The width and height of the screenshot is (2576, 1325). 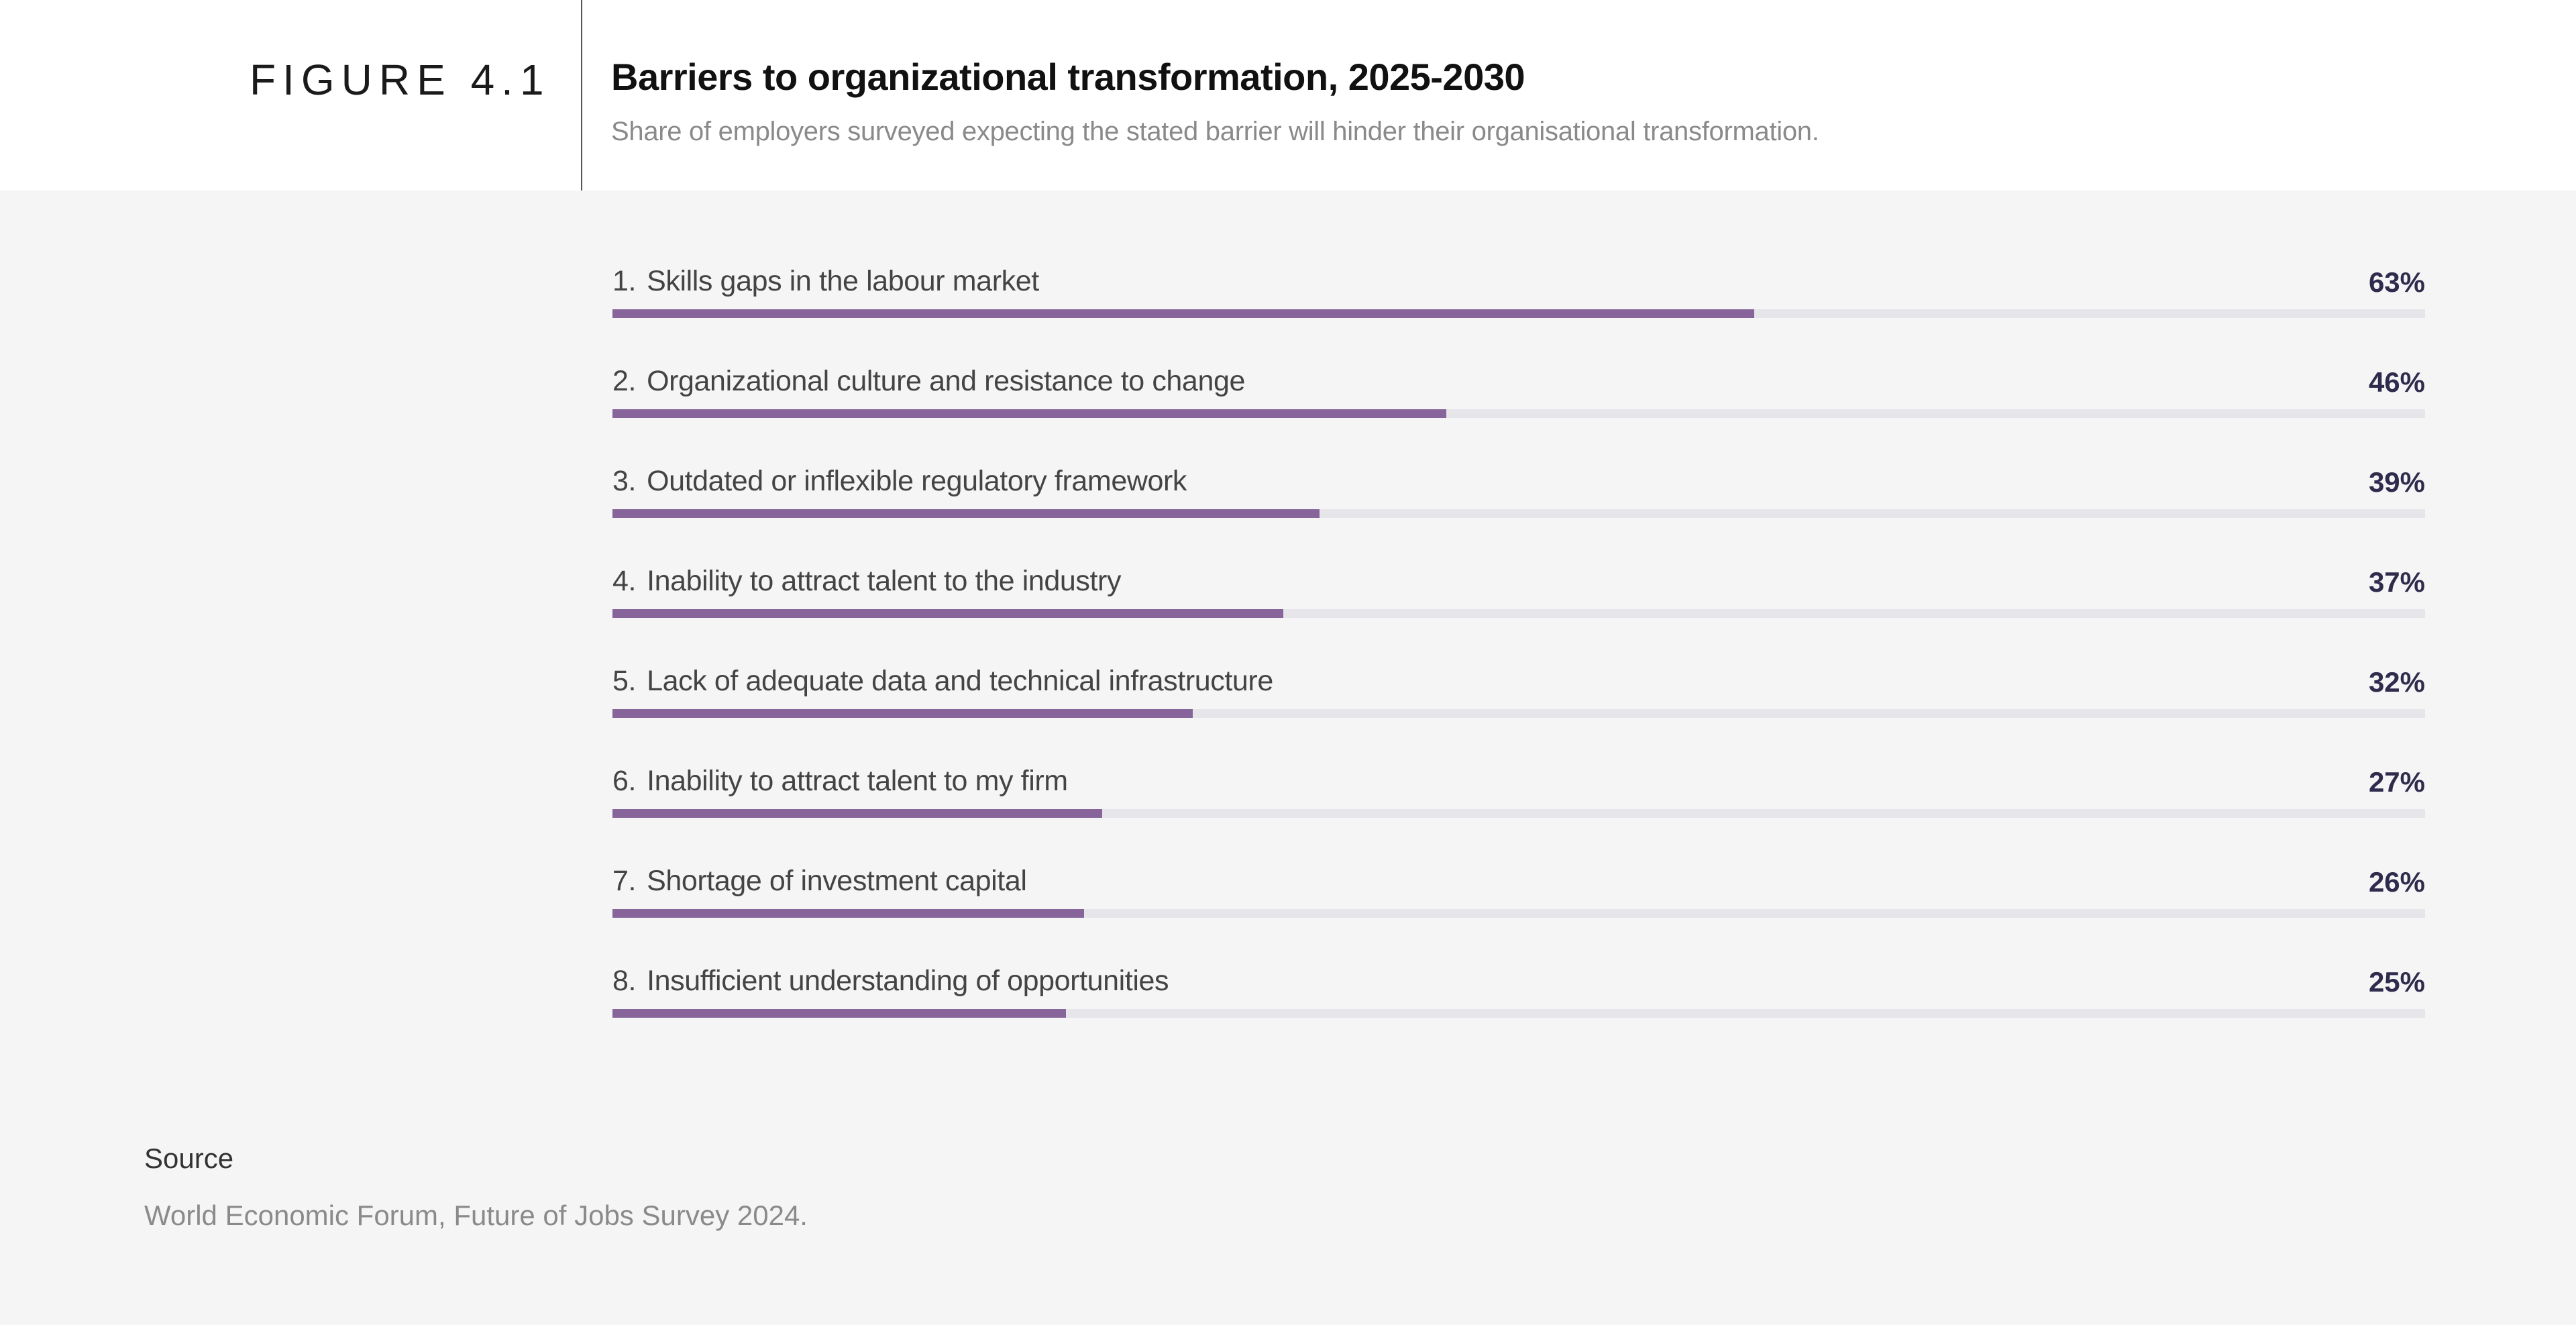 What do you see at coordinates (624, 781) in the screenshot?
I see `category-rank: 6.` at bounding box center [624, 781].